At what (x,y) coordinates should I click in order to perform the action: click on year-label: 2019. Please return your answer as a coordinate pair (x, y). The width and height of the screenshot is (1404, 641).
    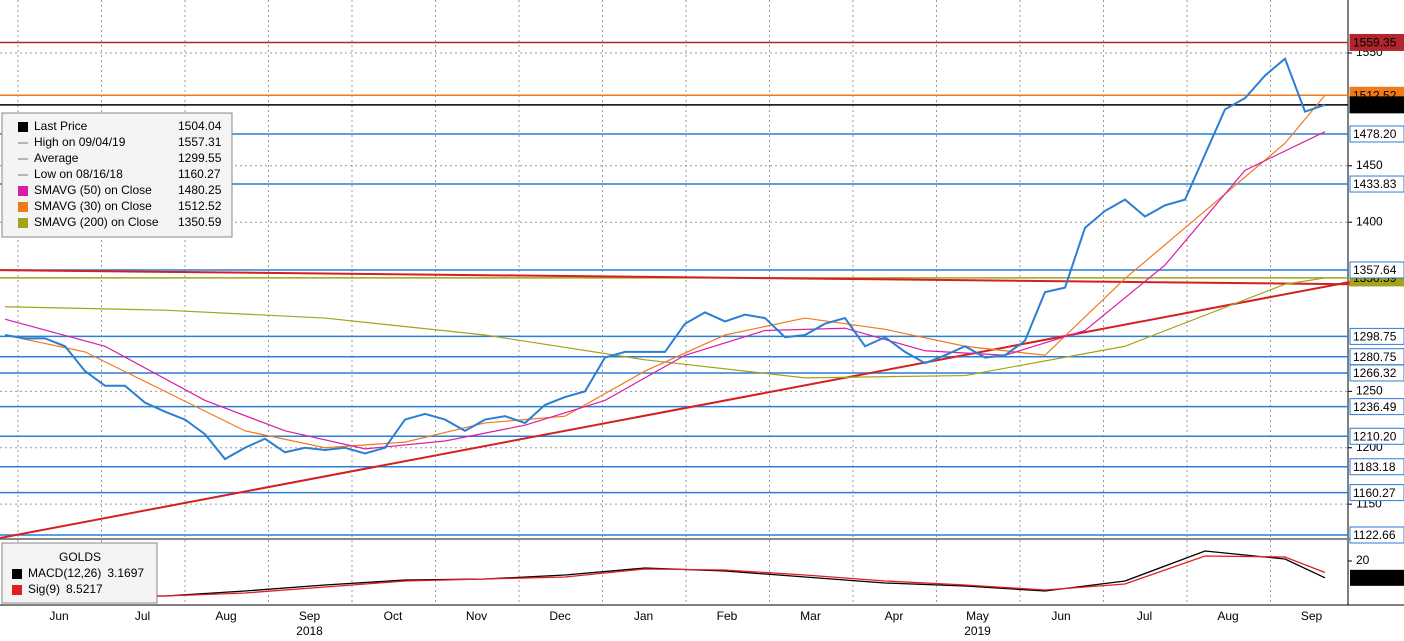
    Looking at the image, I should click on (977, 631).